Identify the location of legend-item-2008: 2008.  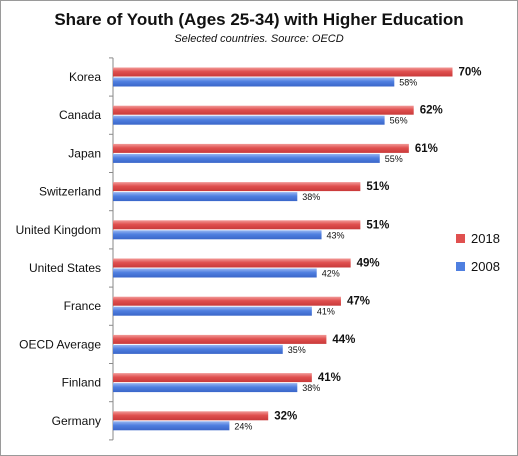
(478, 266).